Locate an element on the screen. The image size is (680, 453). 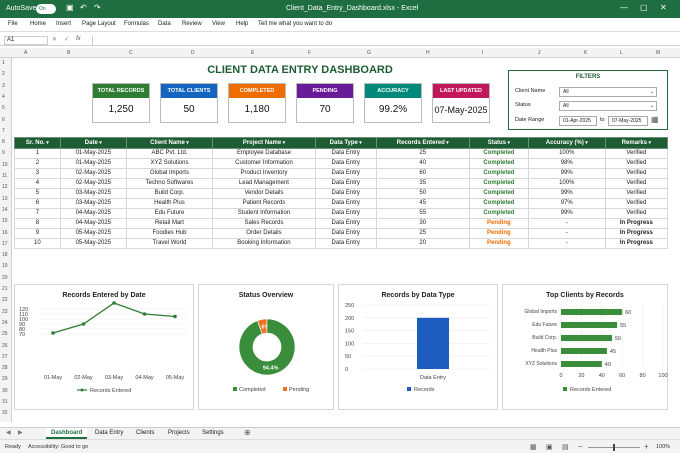
undo-icon: ↶ is located at coordinates (83, 7).